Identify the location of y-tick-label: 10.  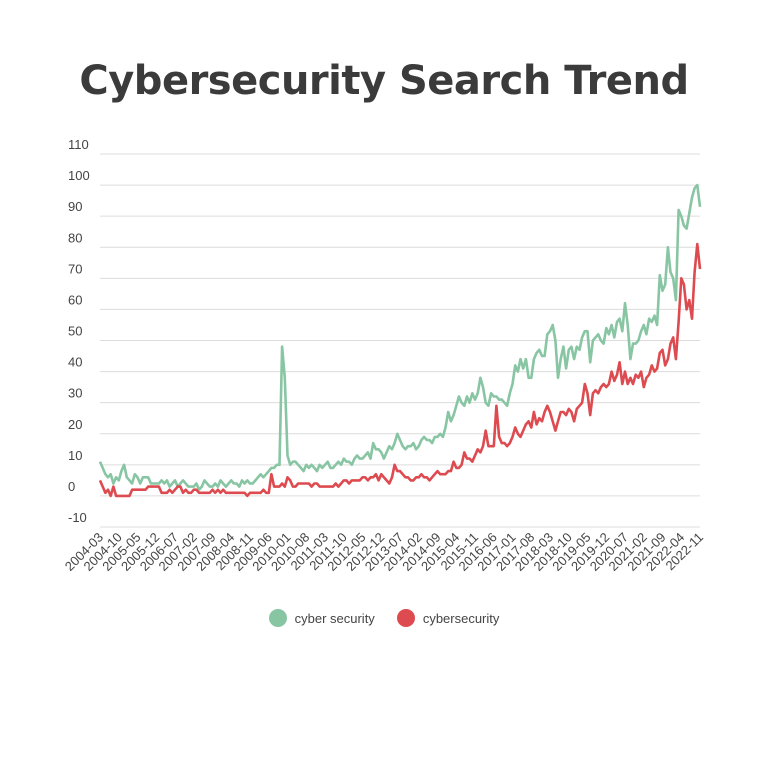
(75, 455).